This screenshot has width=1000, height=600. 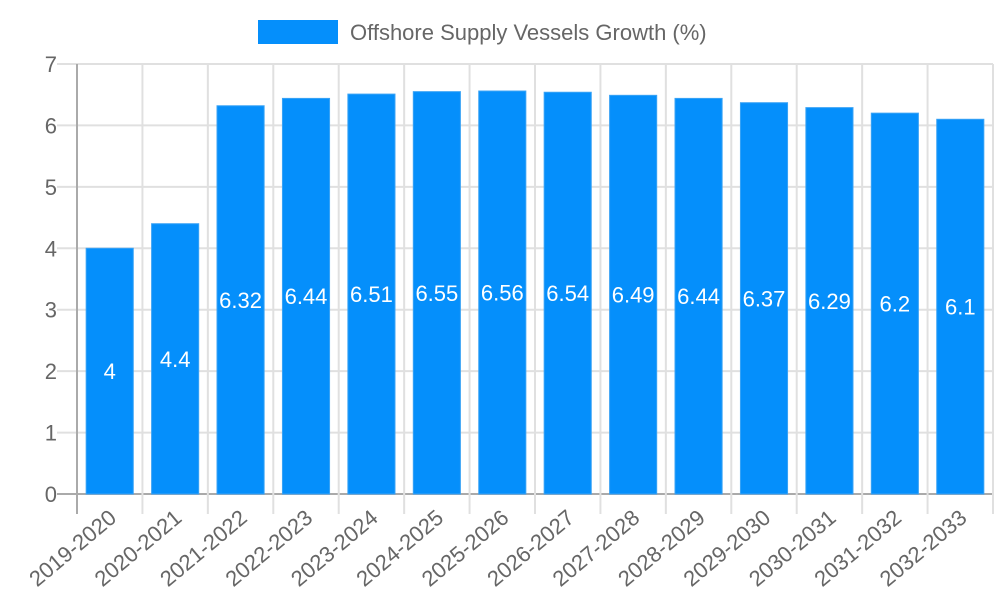 I want to click on y-tick-label: 5, so click(x=51, y=187).